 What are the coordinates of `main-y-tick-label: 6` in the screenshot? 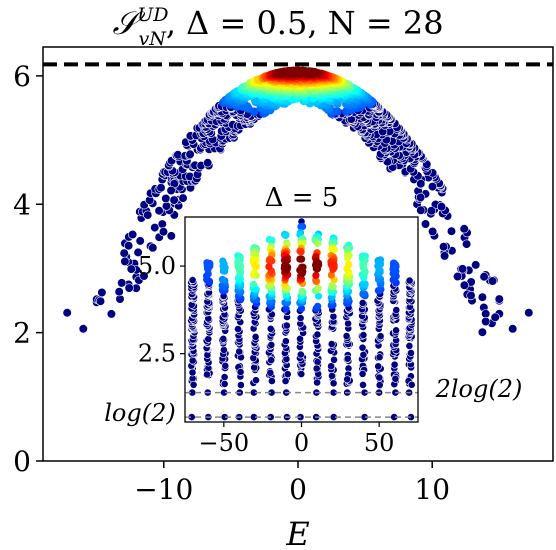 It's located at (22, 76).